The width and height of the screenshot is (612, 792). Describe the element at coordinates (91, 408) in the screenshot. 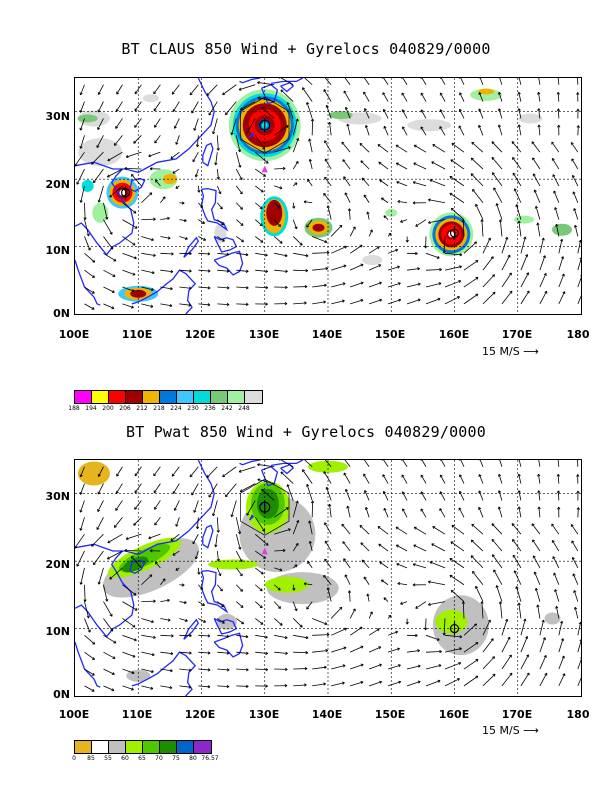

I see `panel1-colorbar-label: 194` at that location.